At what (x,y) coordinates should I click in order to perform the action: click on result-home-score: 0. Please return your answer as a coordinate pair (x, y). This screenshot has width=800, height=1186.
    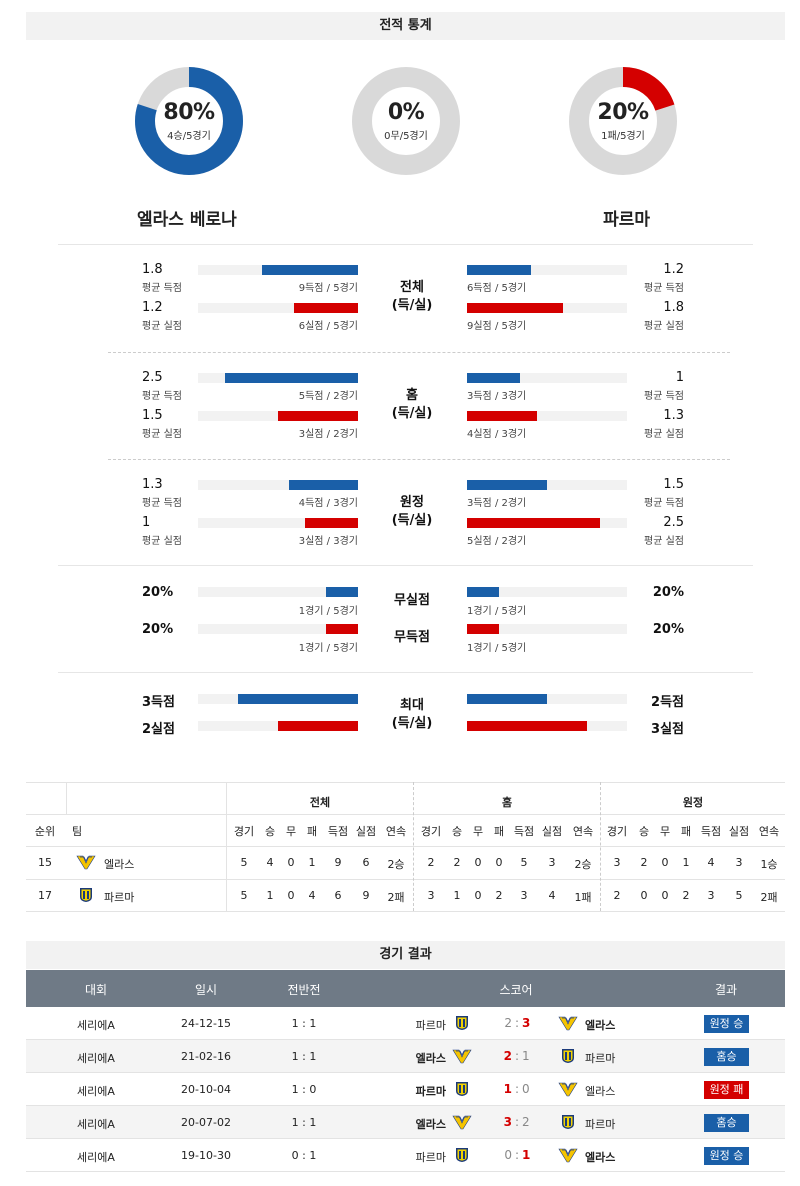
    Looking at the image, I should click on (508, 1155).